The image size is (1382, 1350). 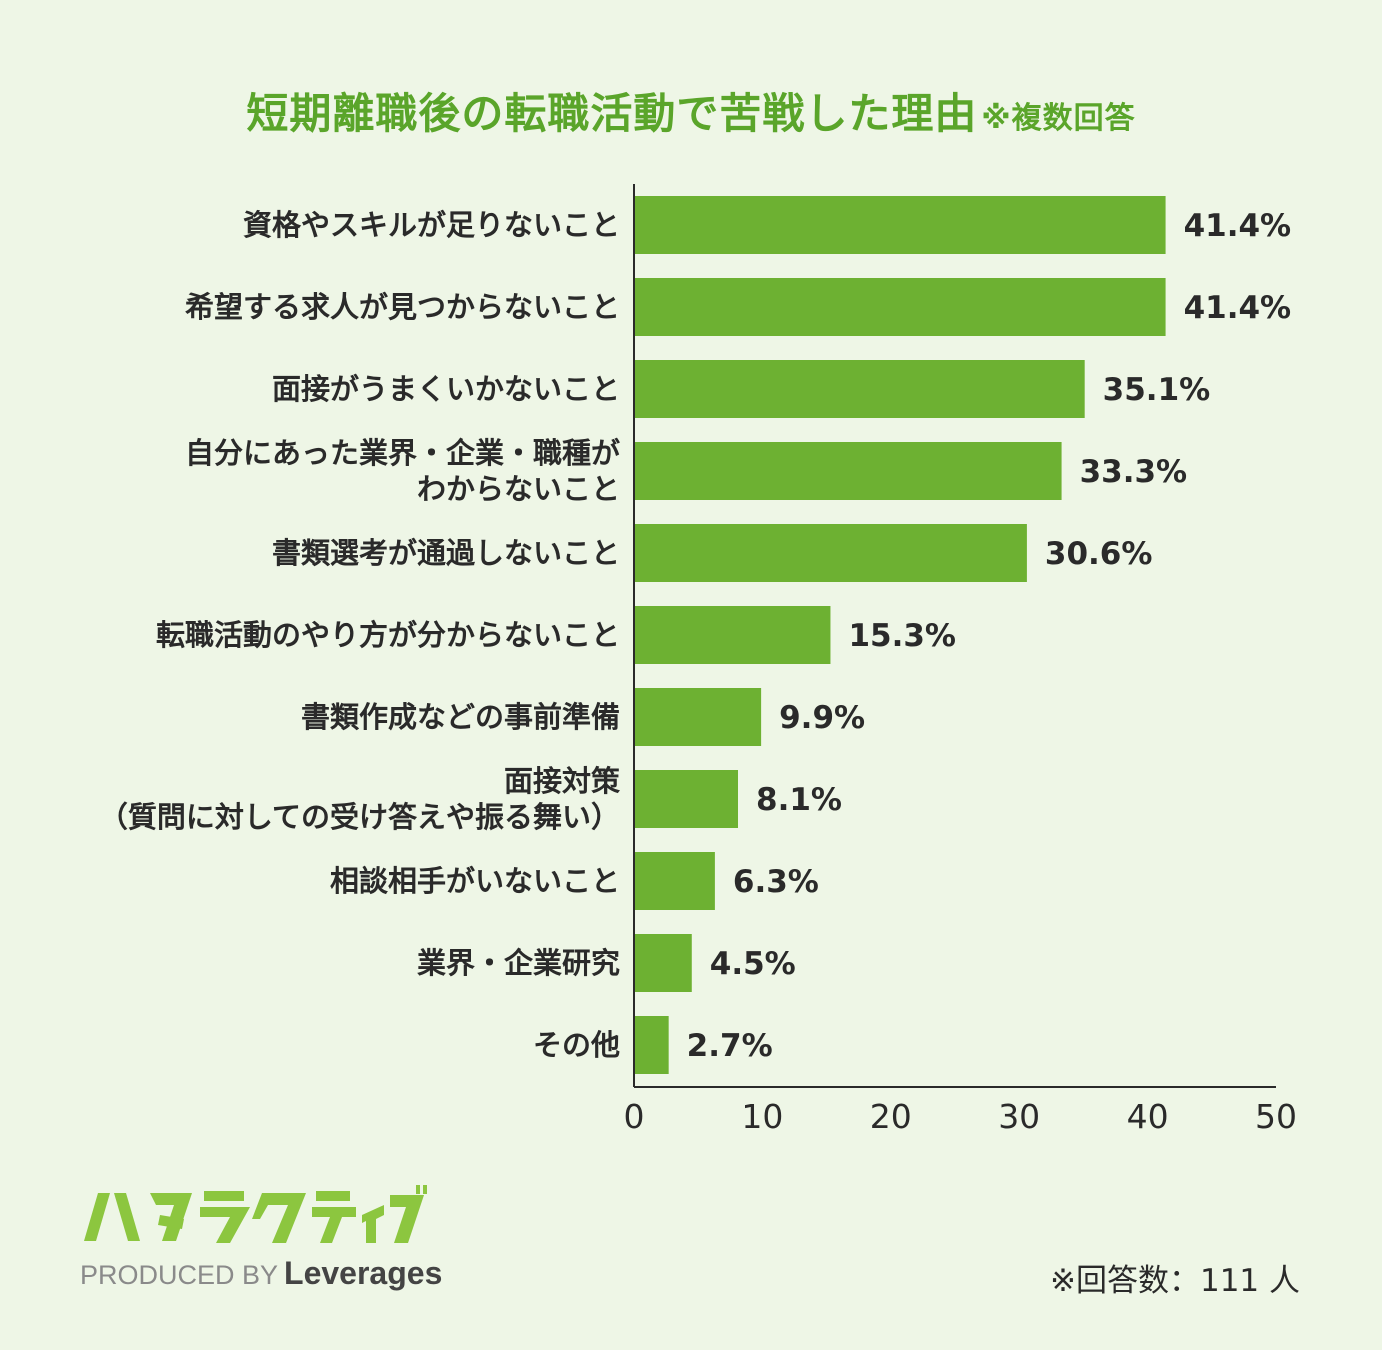 What do you see at coordinates (799, 800) in the screenshot?
I see `value-label: 8.1%` at bounding box center [799, 800].